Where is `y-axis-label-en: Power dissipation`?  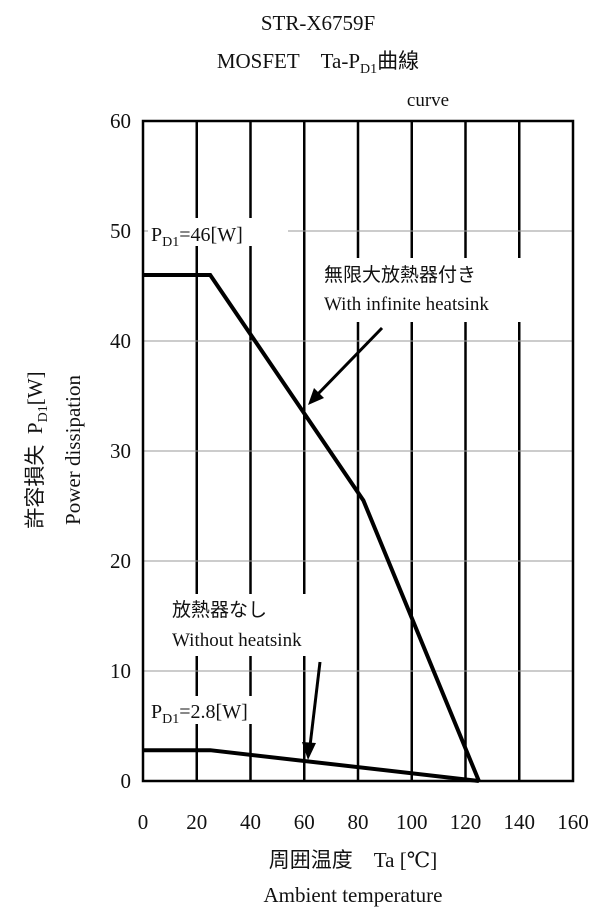
y-axis-label-en: Power dissipation is located at coordinates (73, 450).